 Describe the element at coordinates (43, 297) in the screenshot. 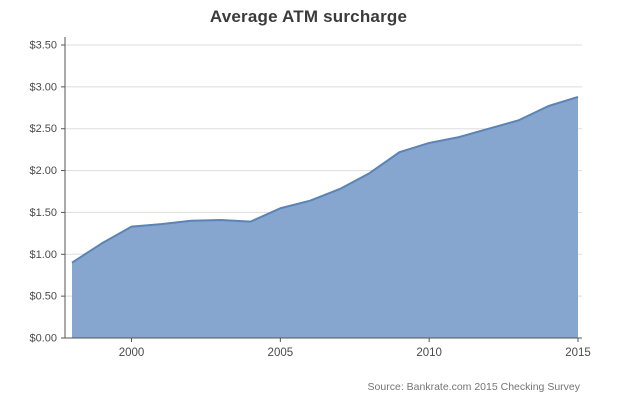

I see `y-tick-label: $0.50` at that location.